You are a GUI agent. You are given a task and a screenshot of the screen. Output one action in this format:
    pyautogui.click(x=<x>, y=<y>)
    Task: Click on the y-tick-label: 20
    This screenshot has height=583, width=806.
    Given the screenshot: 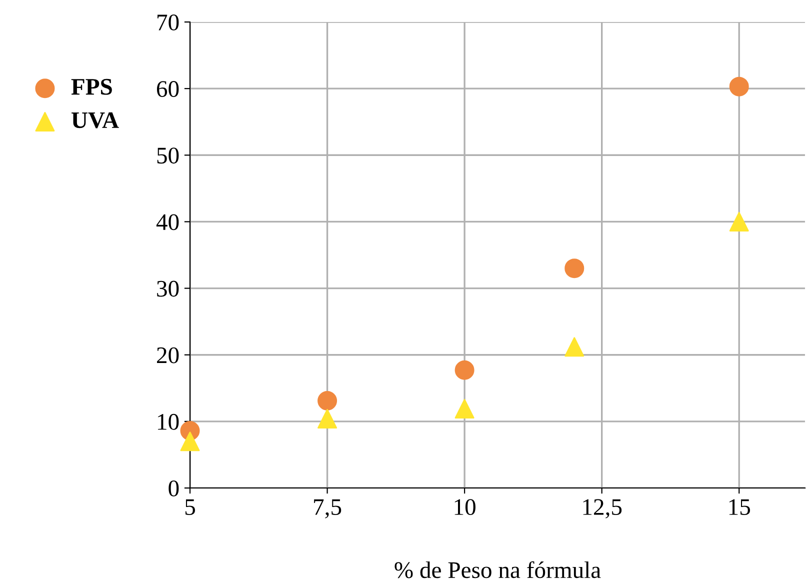 What is the action you would take?
    pyautogui.click(x=168, y=355)
    